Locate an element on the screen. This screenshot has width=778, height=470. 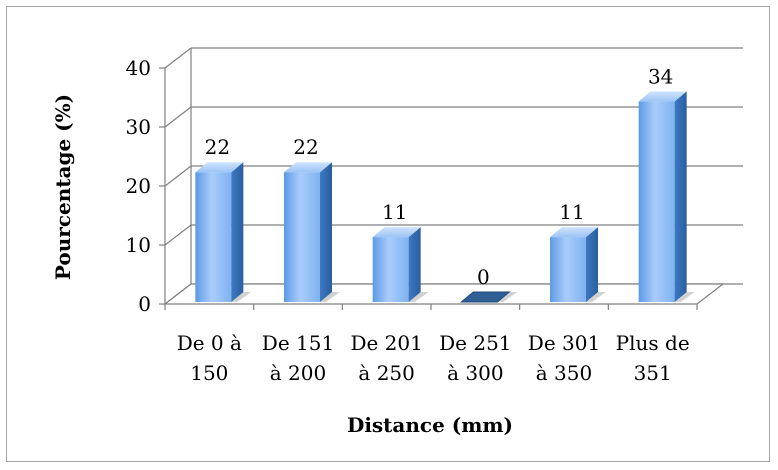
y-axis-title: Pourcentage (%) is located at coordinates (63, 187).